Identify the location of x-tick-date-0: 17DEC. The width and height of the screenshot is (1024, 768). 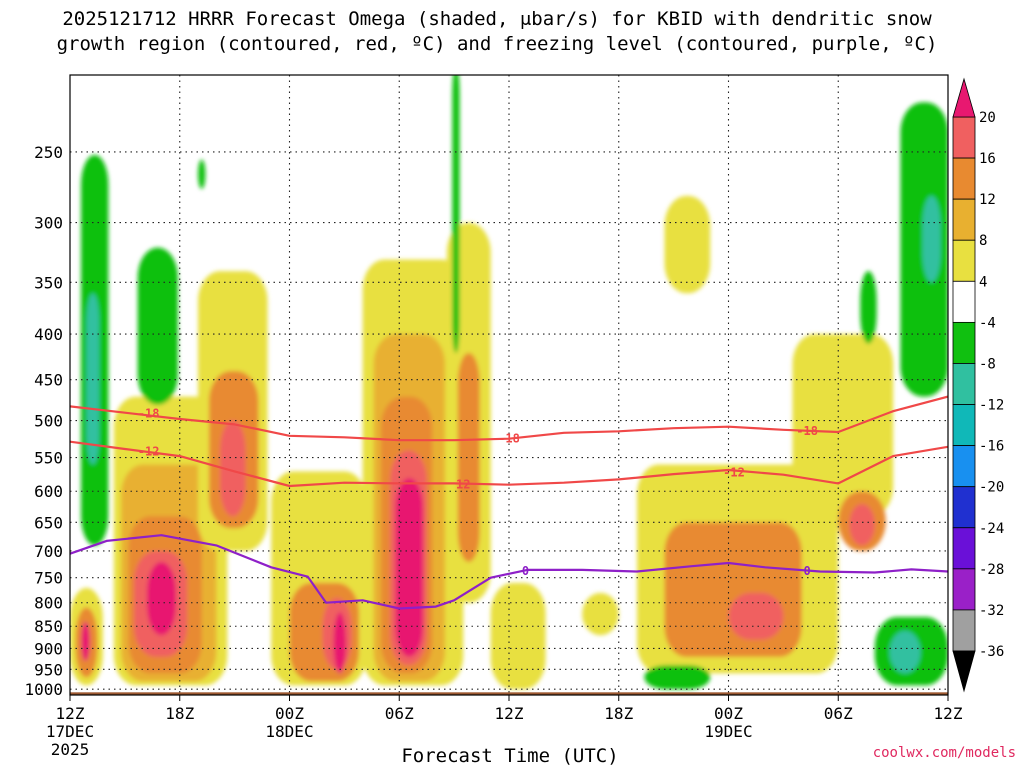
(70, 731).